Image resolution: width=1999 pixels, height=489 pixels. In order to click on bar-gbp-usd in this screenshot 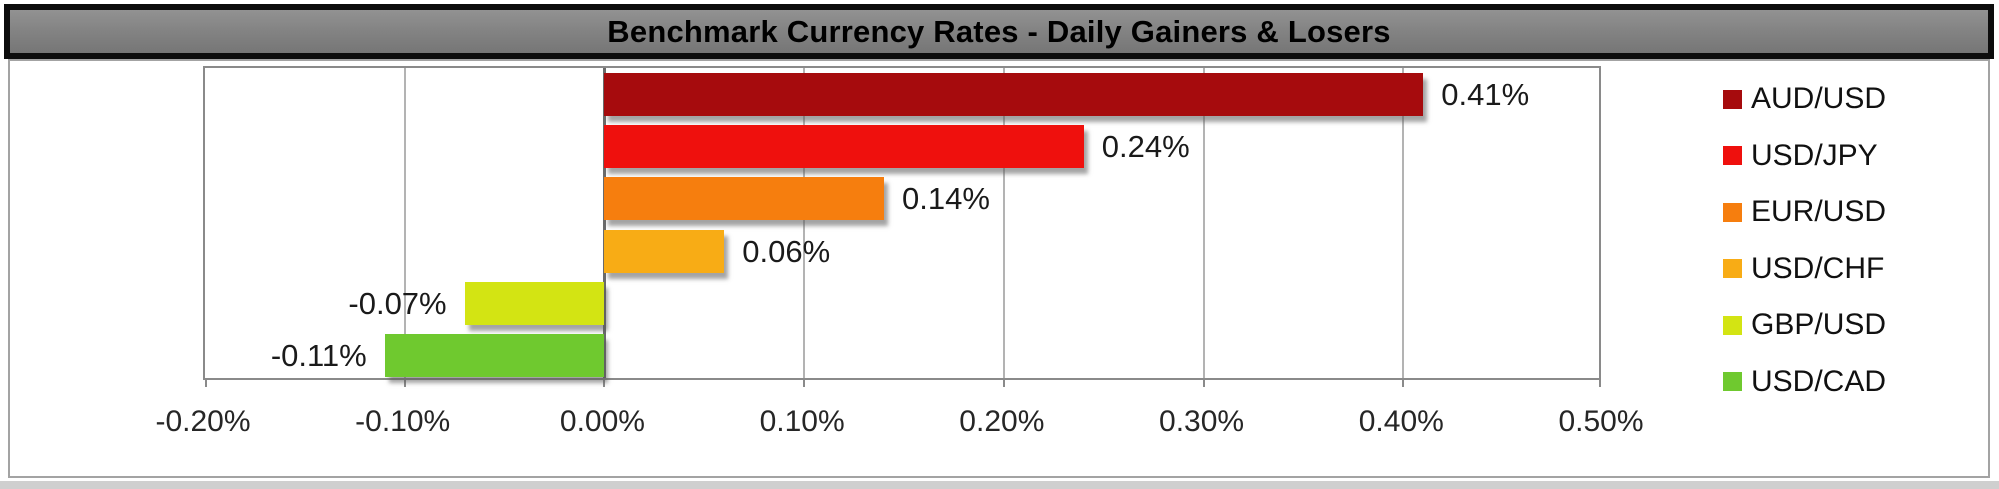, I will do `click(534, 303)`.